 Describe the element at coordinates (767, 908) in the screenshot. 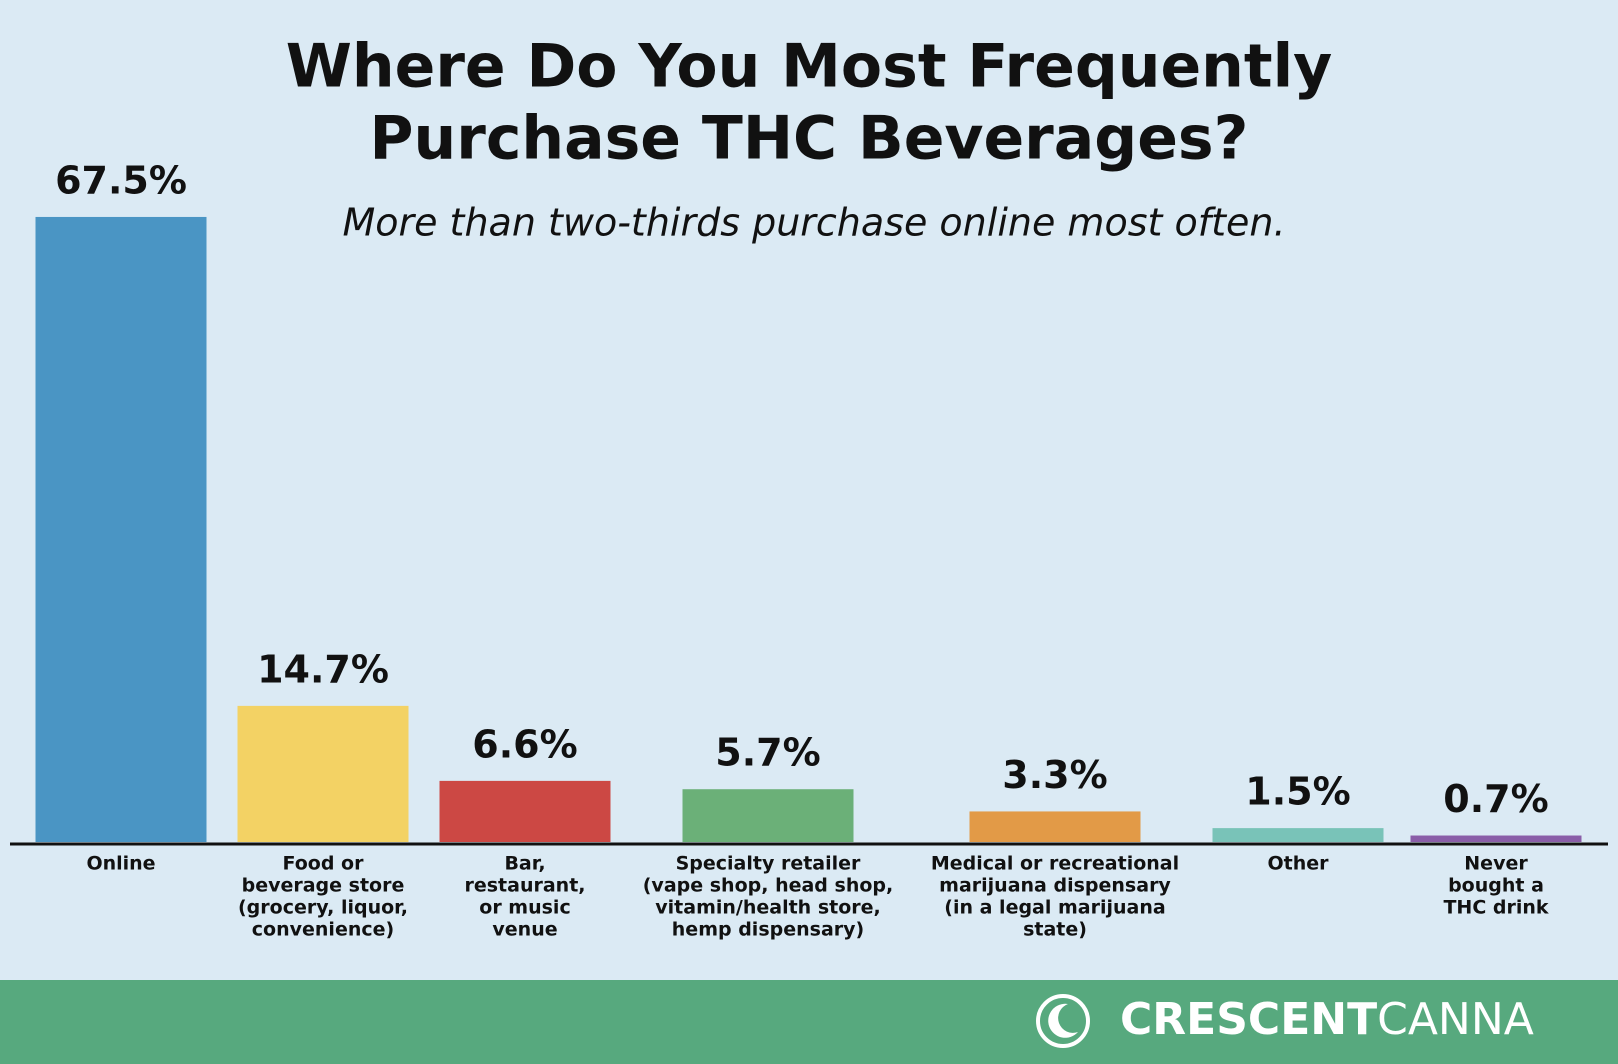

I see `x-tick-label: vitamin/health store,` at that location.